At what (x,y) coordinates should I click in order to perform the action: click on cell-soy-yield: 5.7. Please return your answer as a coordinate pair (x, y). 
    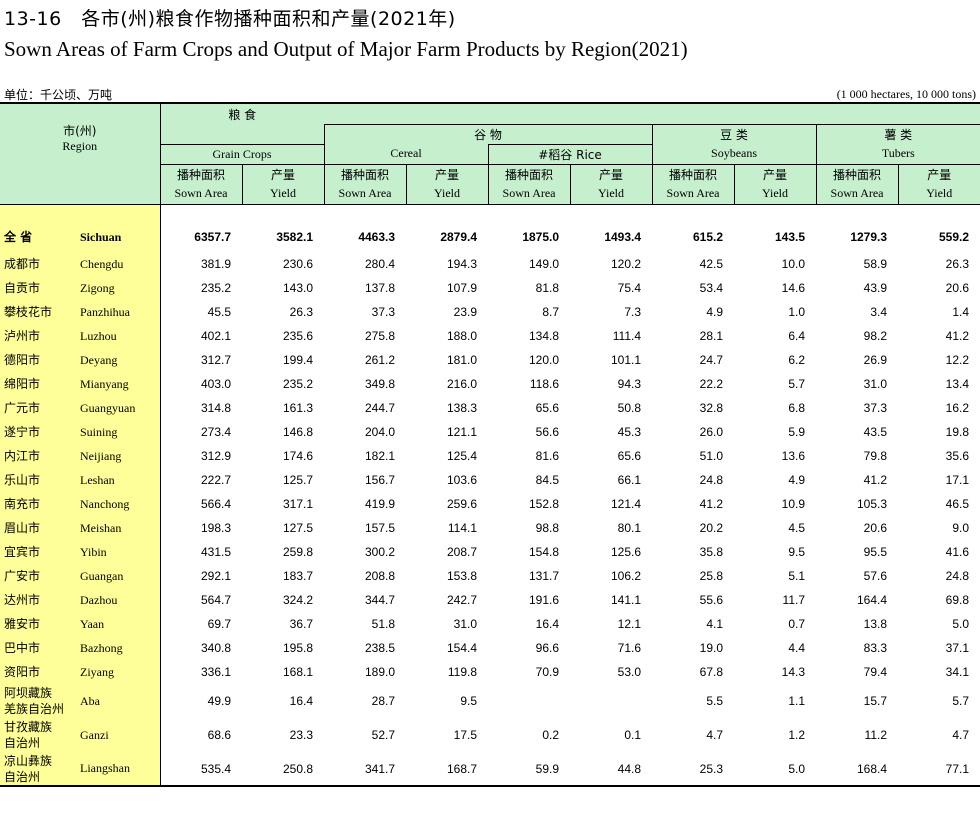
    Looking at the image, I should click on (797, 384).